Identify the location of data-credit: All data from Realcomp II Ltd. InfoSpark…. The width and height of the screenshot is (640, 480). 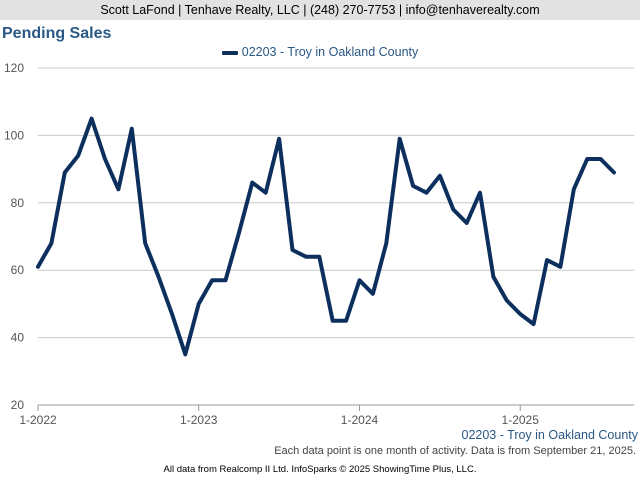
(320, 469).